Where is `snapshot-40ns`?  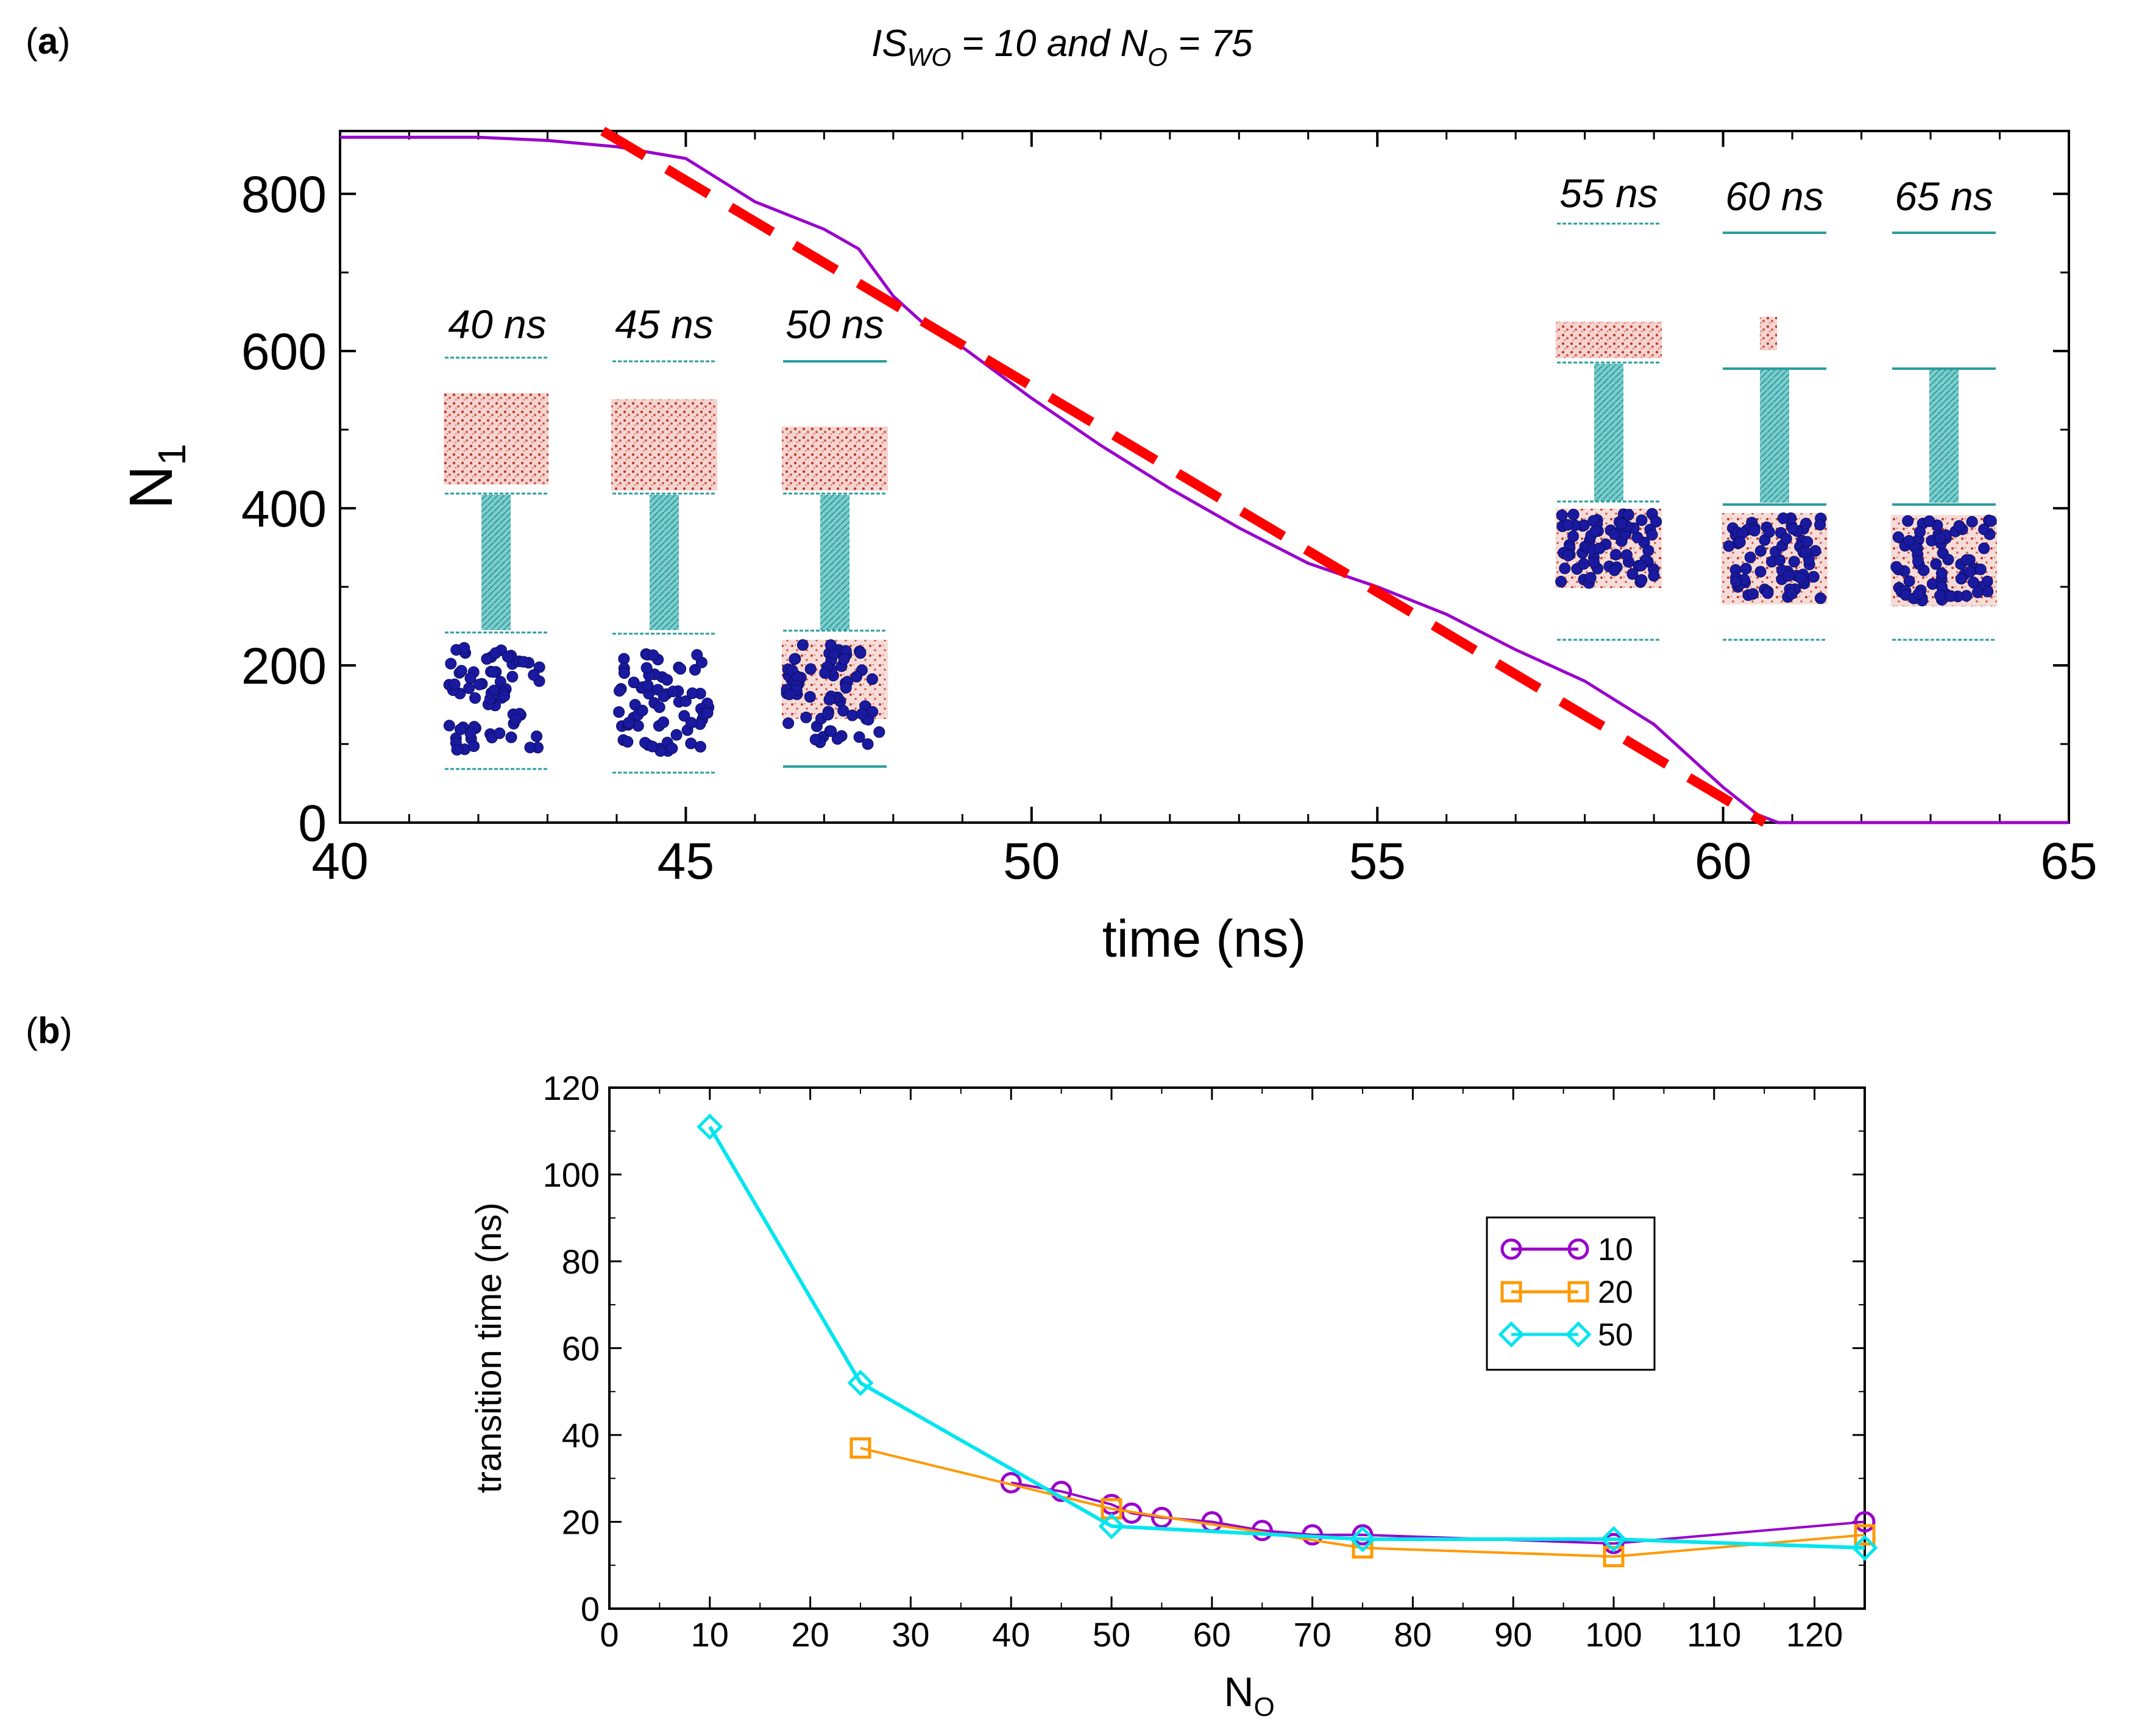
snapshot-40ns is located at coordinates (495, 563).